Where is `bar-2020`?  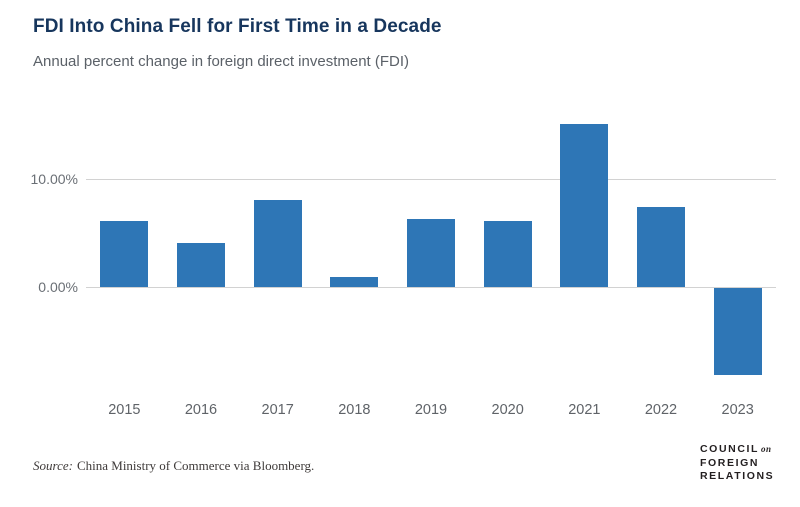 bar-2020 is located at coordinates (507, 253).